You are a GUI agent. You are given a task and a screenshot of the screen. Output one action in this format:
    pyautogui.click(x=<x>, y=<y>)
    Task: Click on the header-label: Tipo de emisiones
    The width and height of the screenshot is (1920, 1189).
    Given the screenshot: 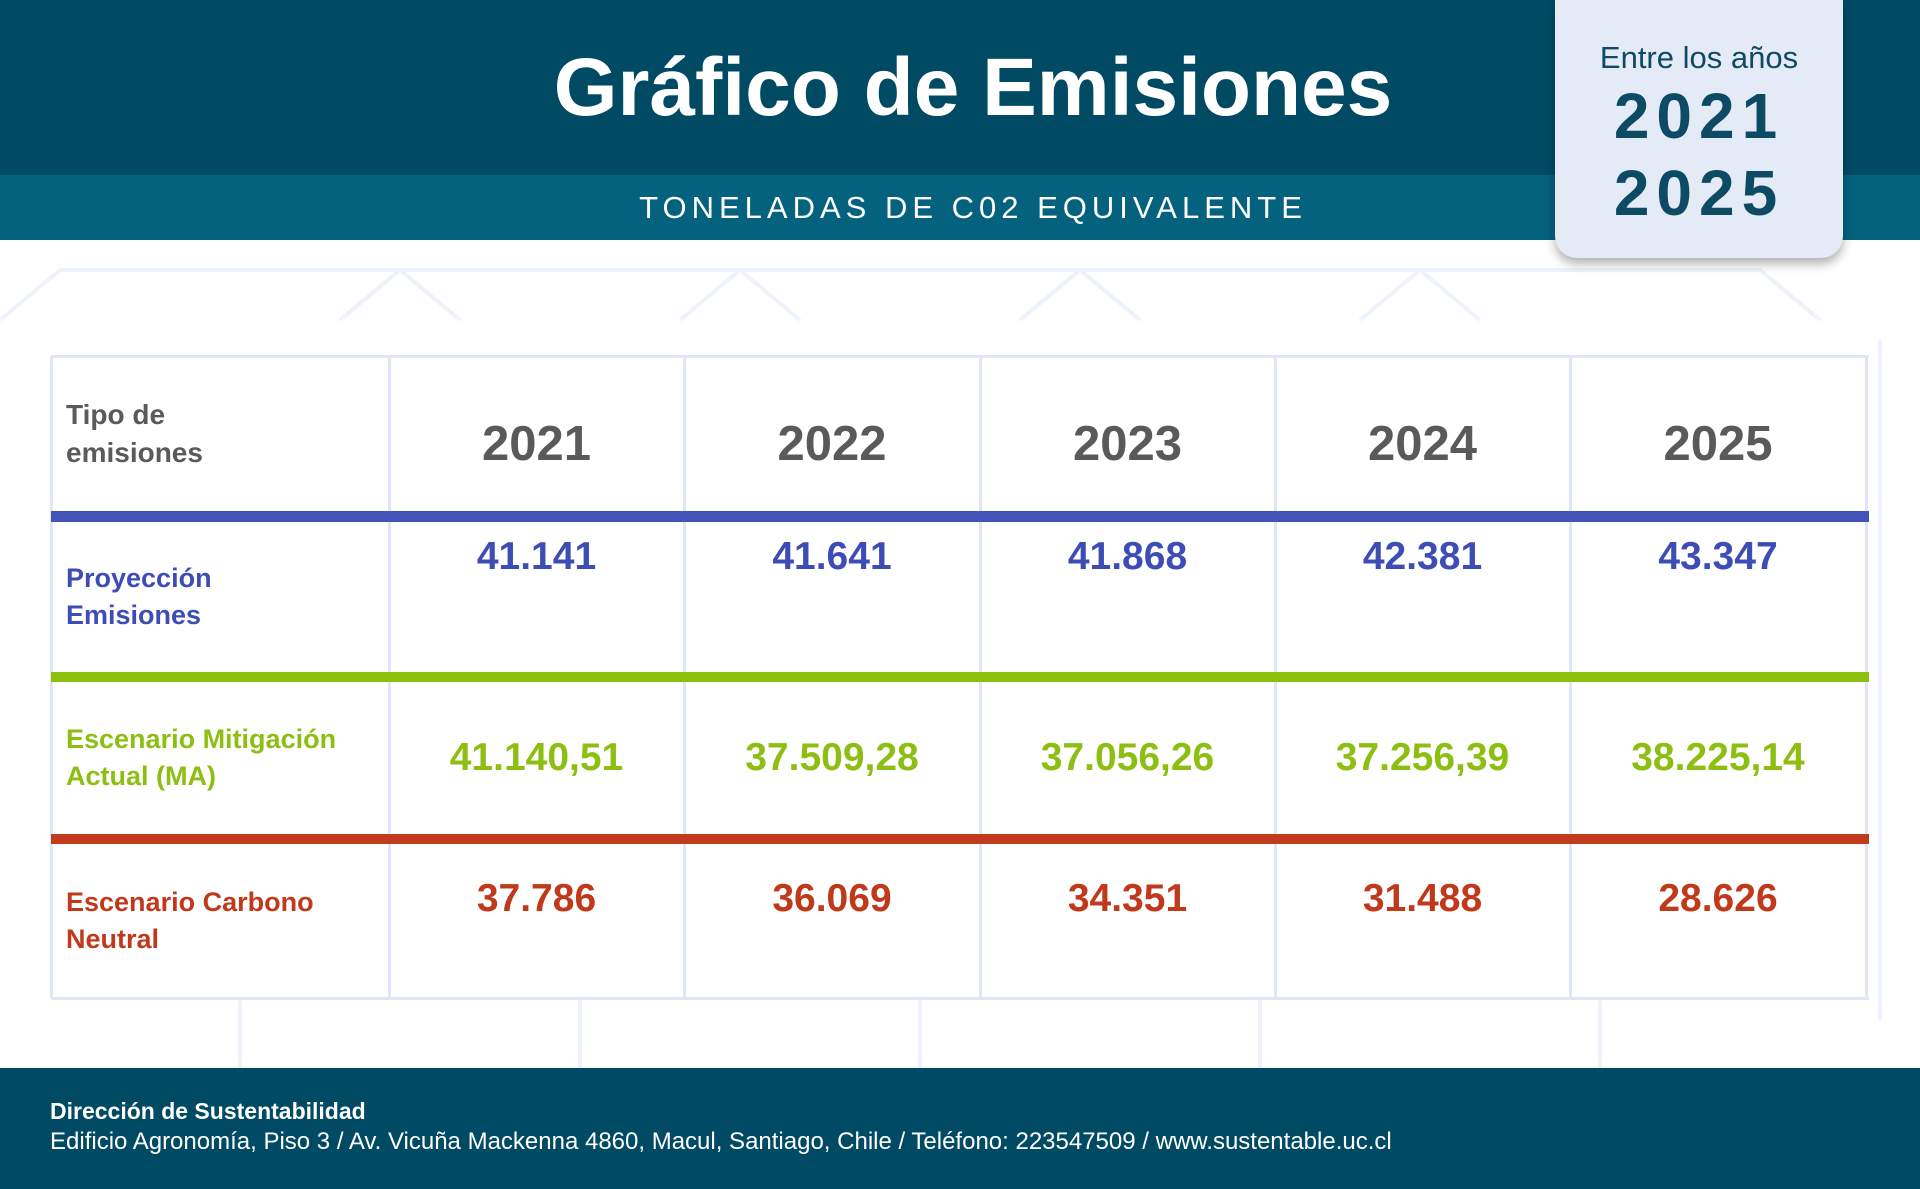 What is the action you would take?
    pyautogui.click(x=134, y=433)
    